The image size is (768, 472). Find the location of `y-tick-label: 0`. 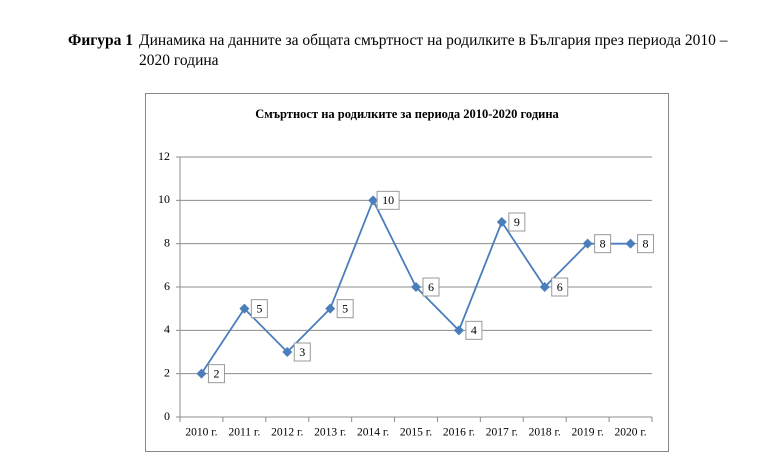

y-tick-label: 0 is located at coordinates (167, 416).